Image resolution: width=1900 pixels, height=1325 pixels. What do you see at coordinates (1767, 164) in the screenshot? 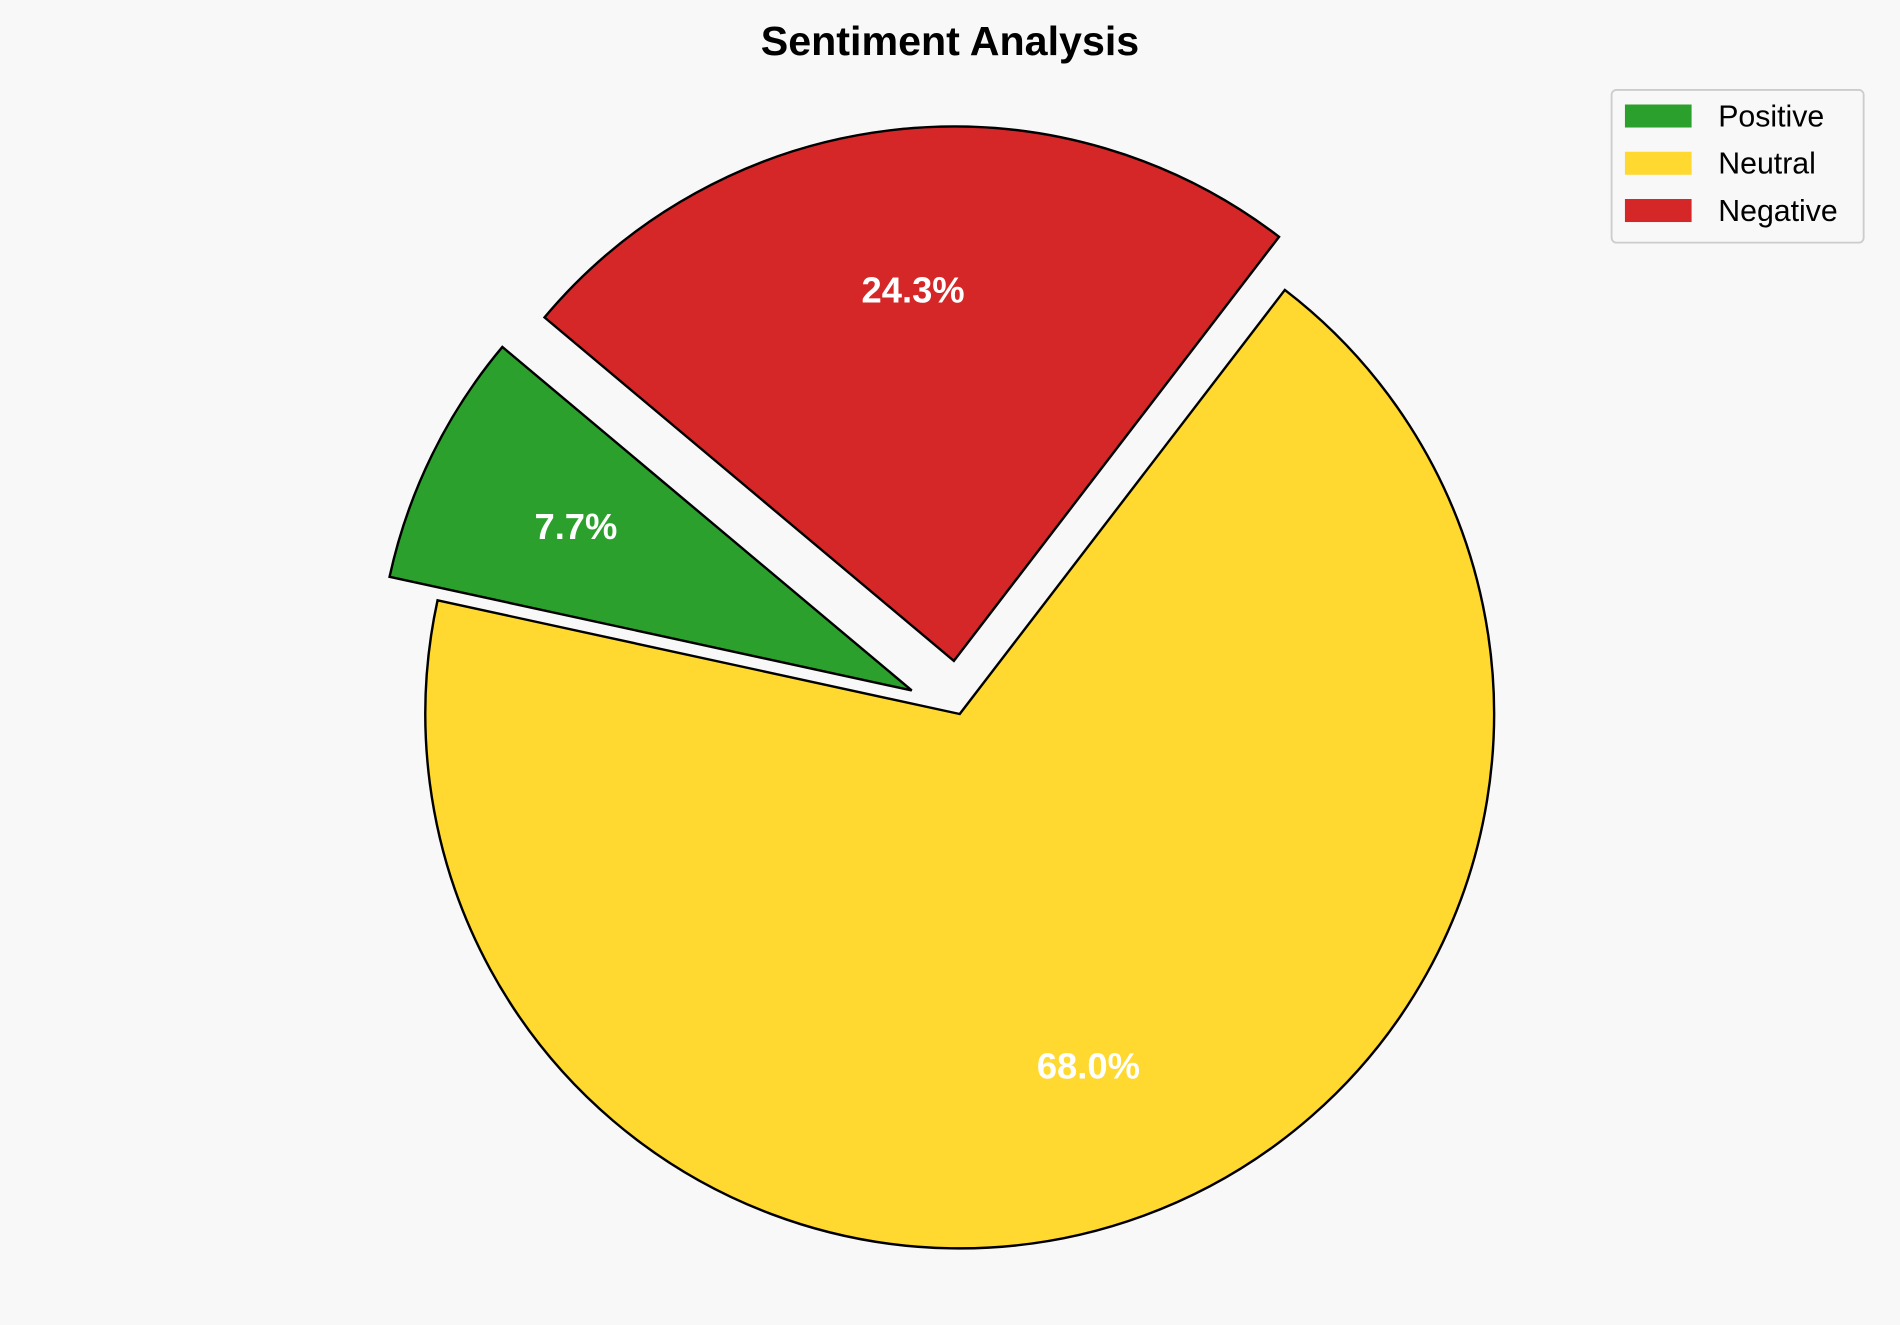
I see `legend-label-neutral: Neutral` at bounding box center [1767, 164].